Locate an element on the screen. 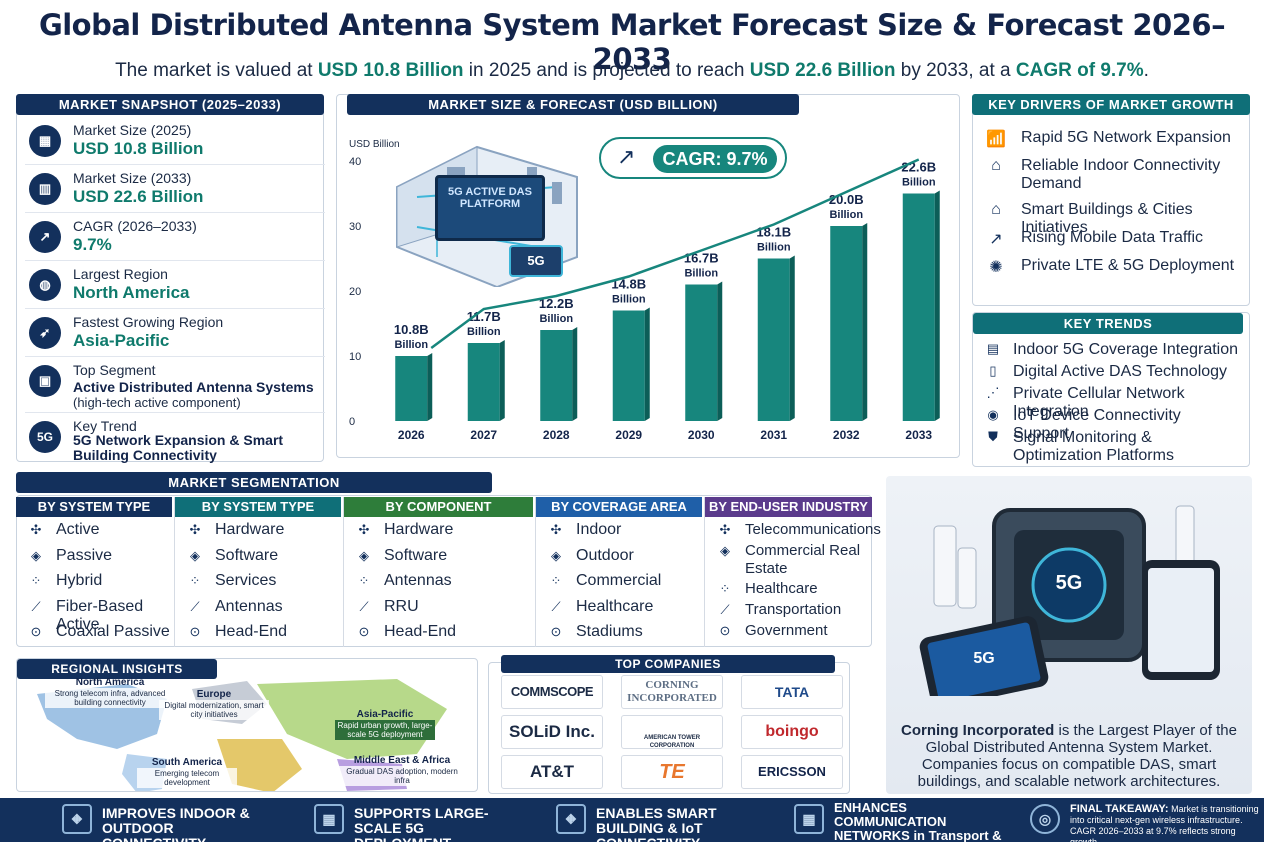 This screenshot has height=857, width=1264. segmentation-item: ⁘ Hybrid is located at coordinates (94, 585).